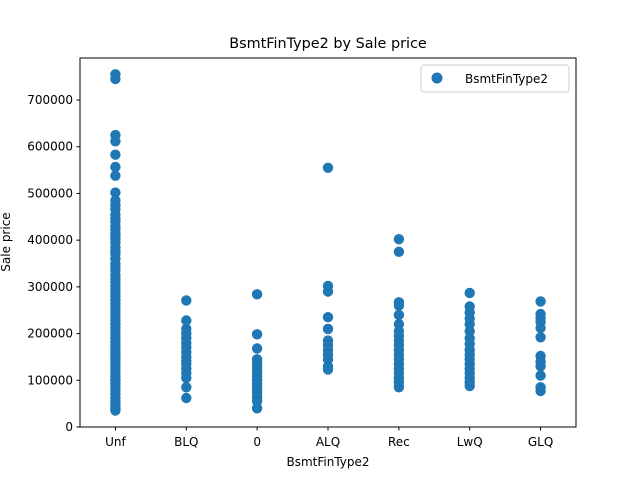 This screenshot has height=480, width=640. I want to click on x-tick-label: 0, so click(257, 442).